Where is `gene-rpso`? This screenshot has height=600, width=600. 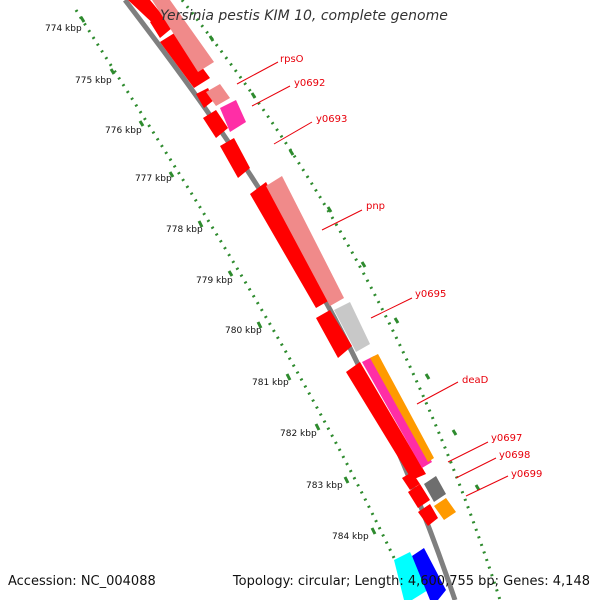 gene-rpso is located at coordinates (183, 36).